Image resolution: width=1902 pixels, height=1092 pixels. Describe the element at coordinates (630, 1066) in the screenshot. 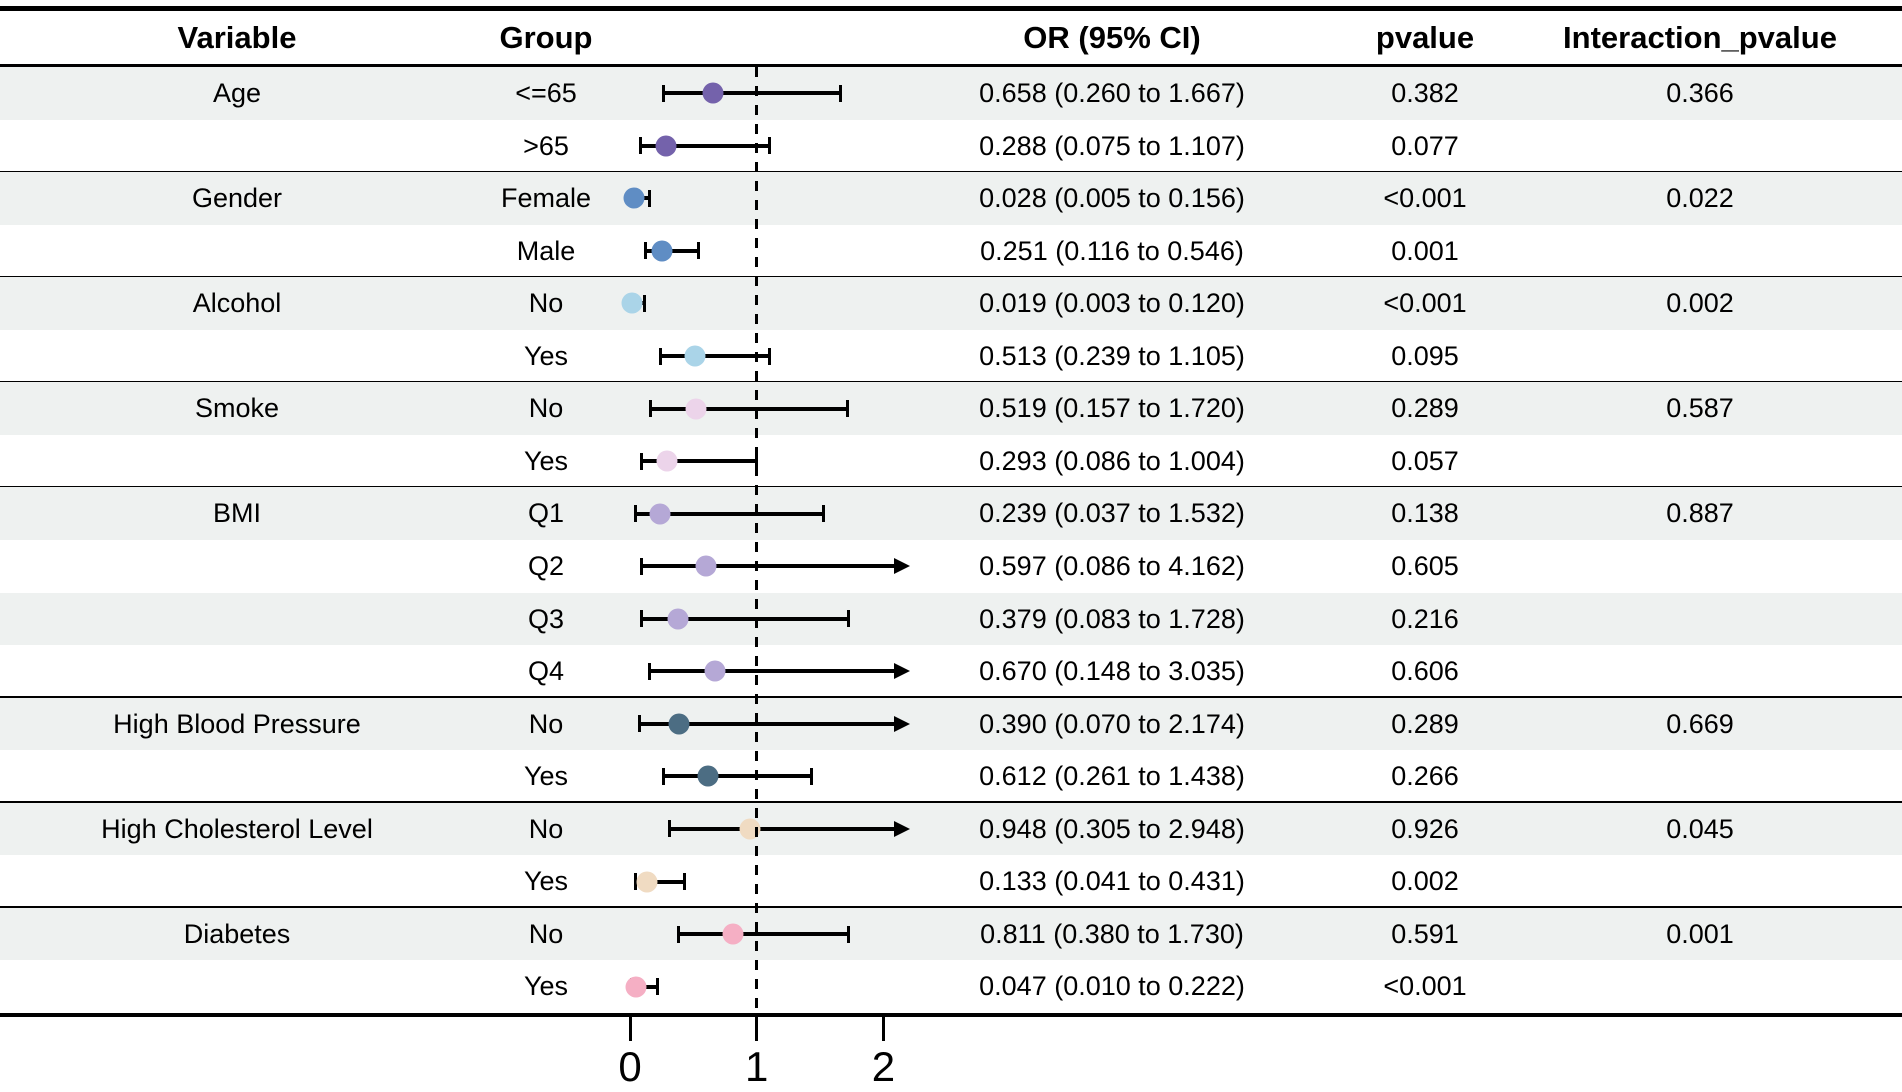

I see `x-axis-tick-label: 0` at that location.